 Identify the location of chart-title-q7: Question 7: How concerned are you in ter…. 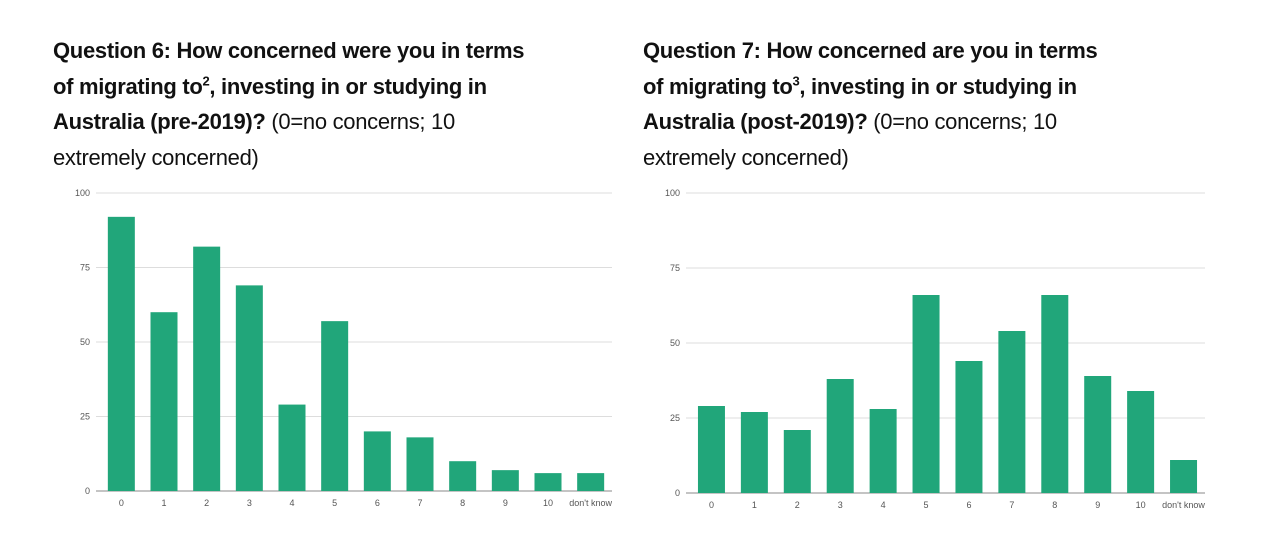
(870, 104).